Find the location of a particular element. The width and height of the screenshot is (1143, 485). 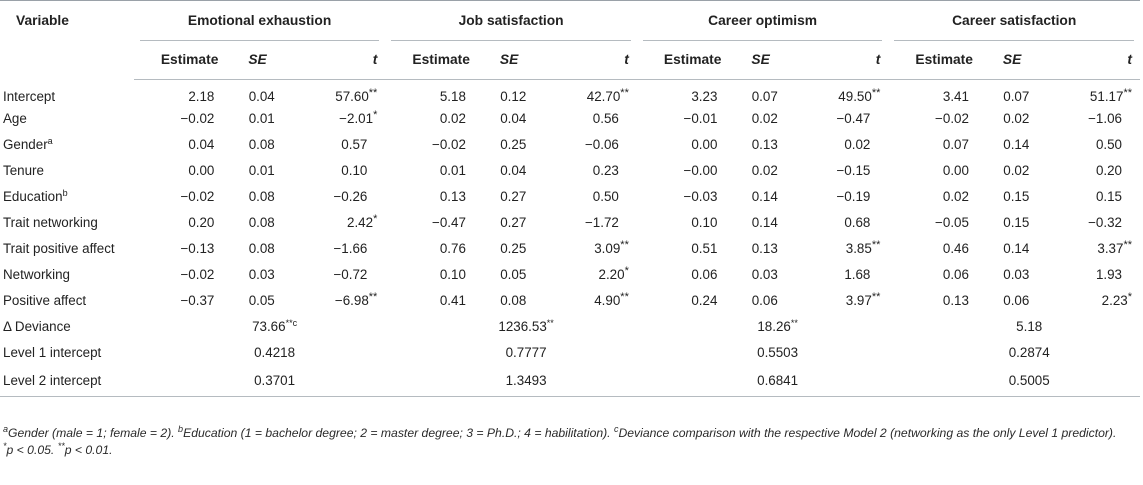

estimate-cell: 0.00 is located at coordinates (683, 145).